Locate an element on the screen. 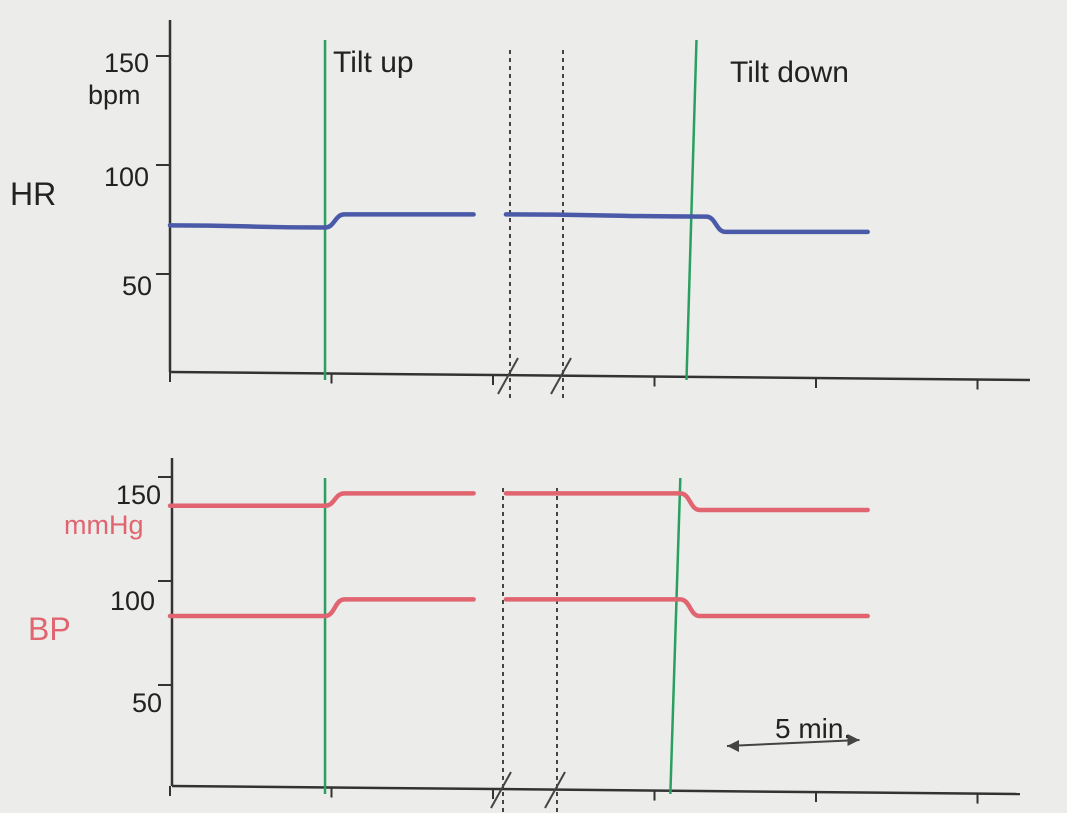  bp-ytick-label-100: 100 is located at coordinates (132, 601).